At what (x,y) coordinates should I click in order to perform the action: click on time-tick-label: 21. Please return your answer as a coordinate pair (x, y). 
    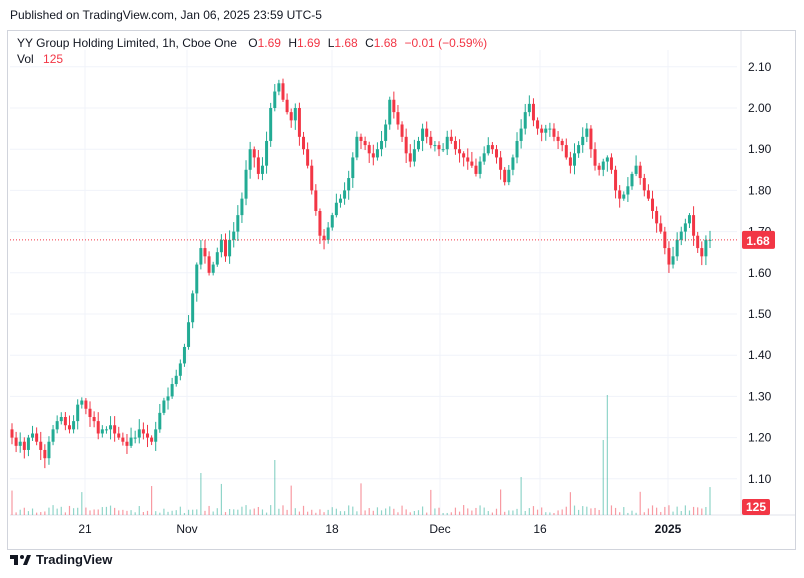
    Looking at the image, I should click on (85, 529).